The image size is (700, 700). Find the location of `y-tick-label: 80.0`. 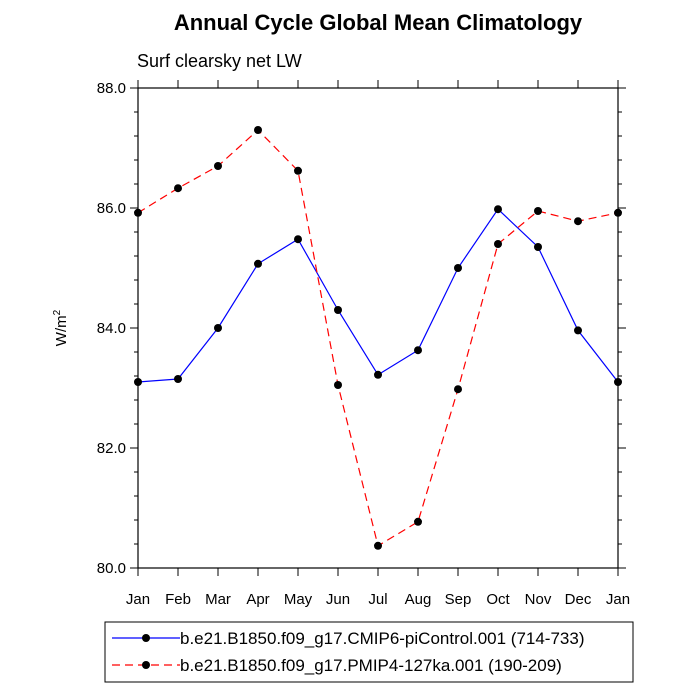

y-tick-label: 80.0 is located at coordinates (111, 568).